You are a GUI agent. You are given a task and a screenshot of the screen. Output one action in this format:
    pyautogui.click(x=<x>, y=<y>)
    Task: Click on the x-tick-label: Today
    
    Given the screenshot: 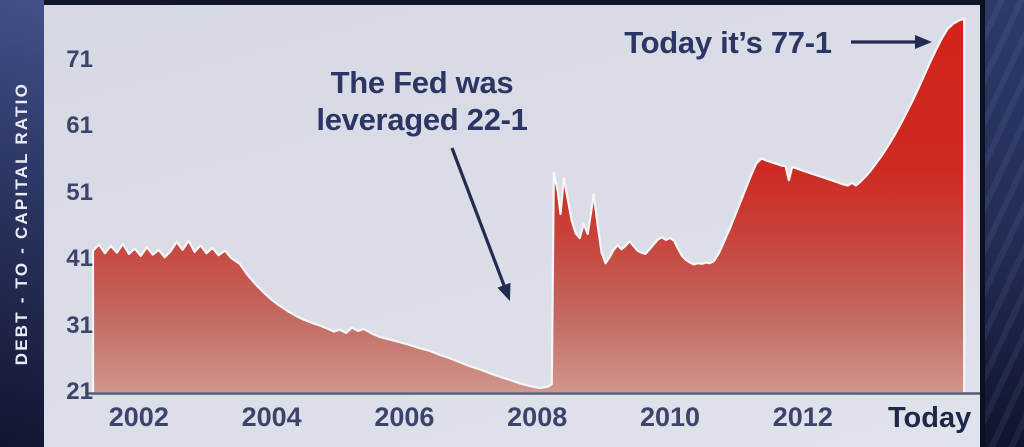 What is the action you would take?
    pyautogui.click(x=930, y=418)
    